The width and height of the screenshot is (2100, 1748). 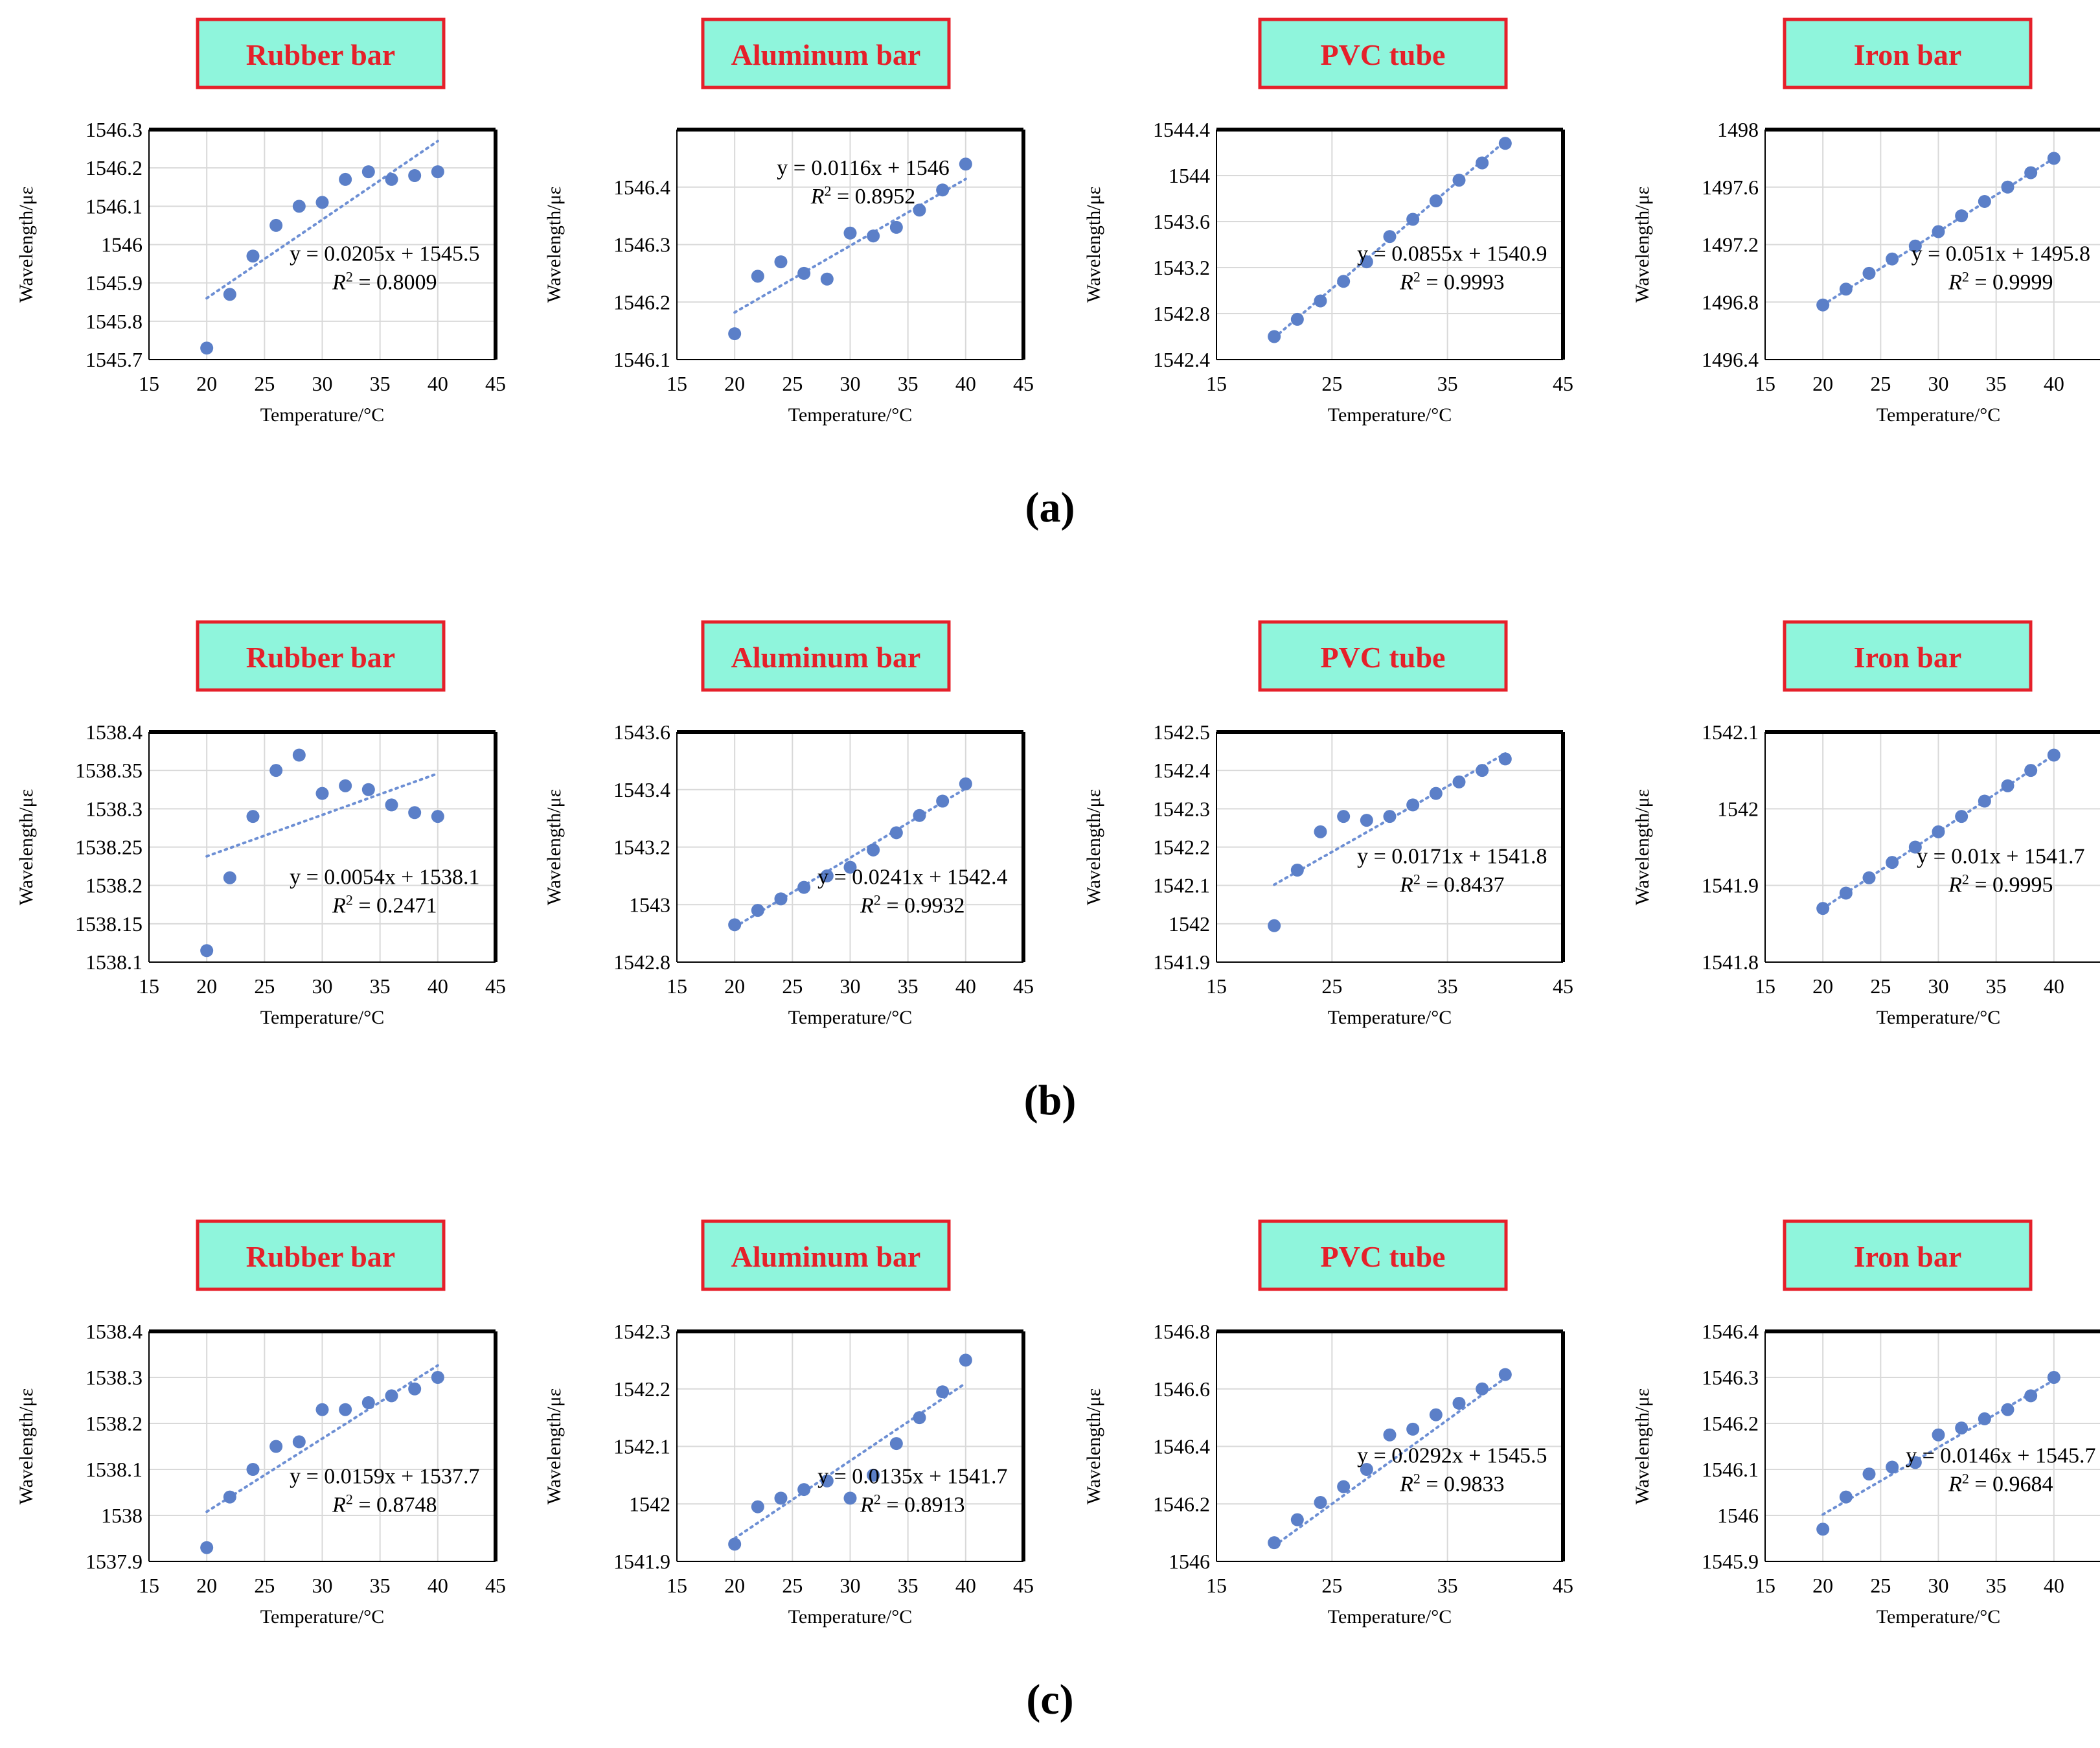 What do you see at coordinates (114, 1469) in the screenshot?
I see `y-tick-label: 1538.1` at bounding box center [114, 1469].